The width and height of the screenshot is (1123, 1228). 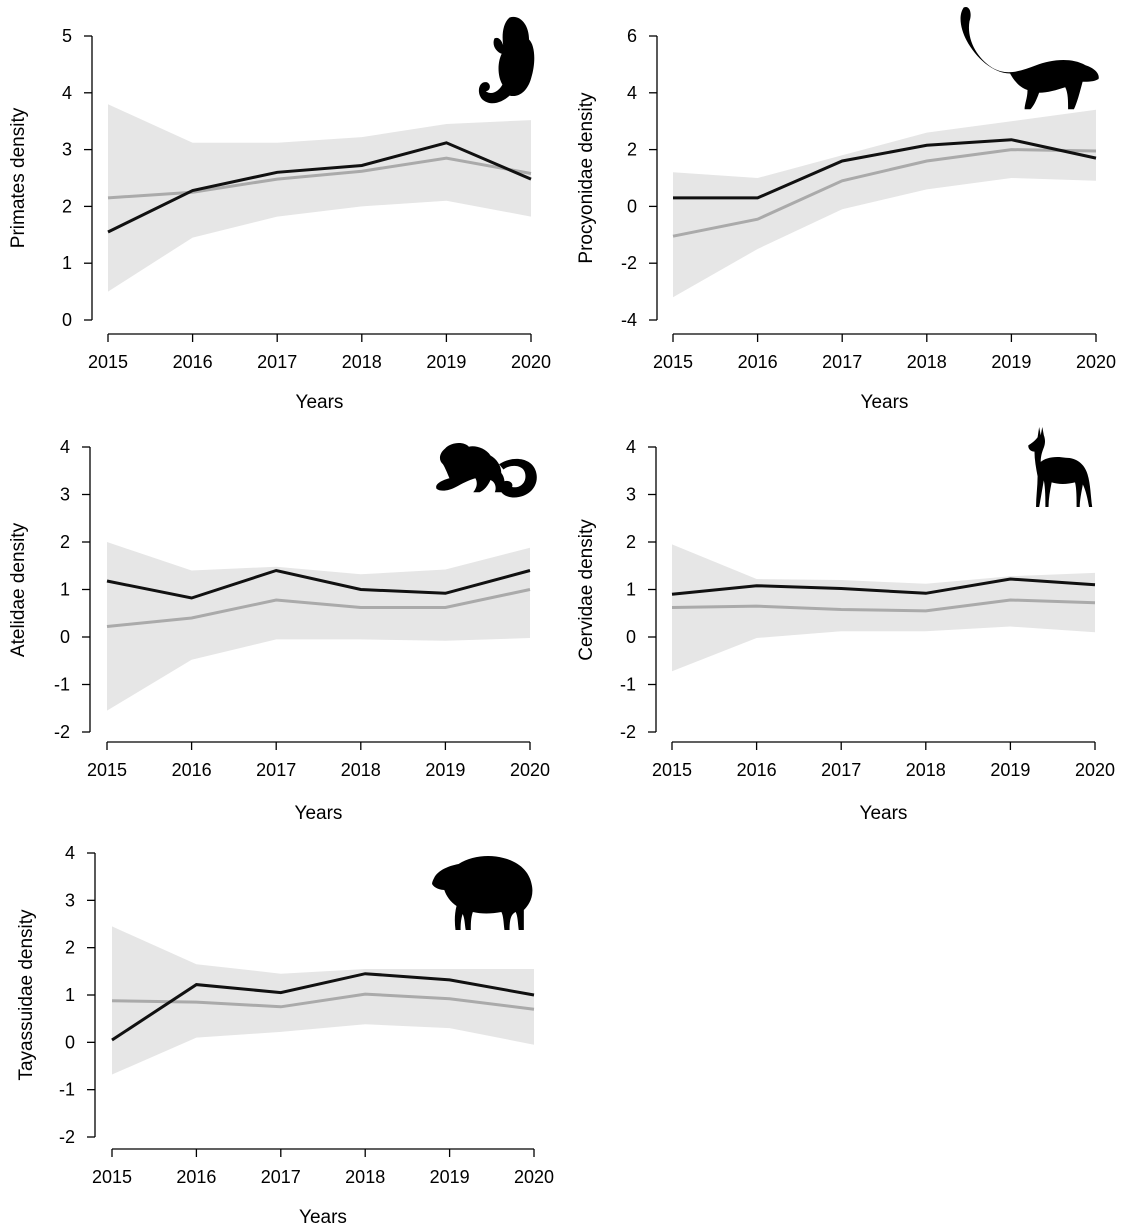 I want to click on y-axis-title: Primates density, so click(x=18, y=177).